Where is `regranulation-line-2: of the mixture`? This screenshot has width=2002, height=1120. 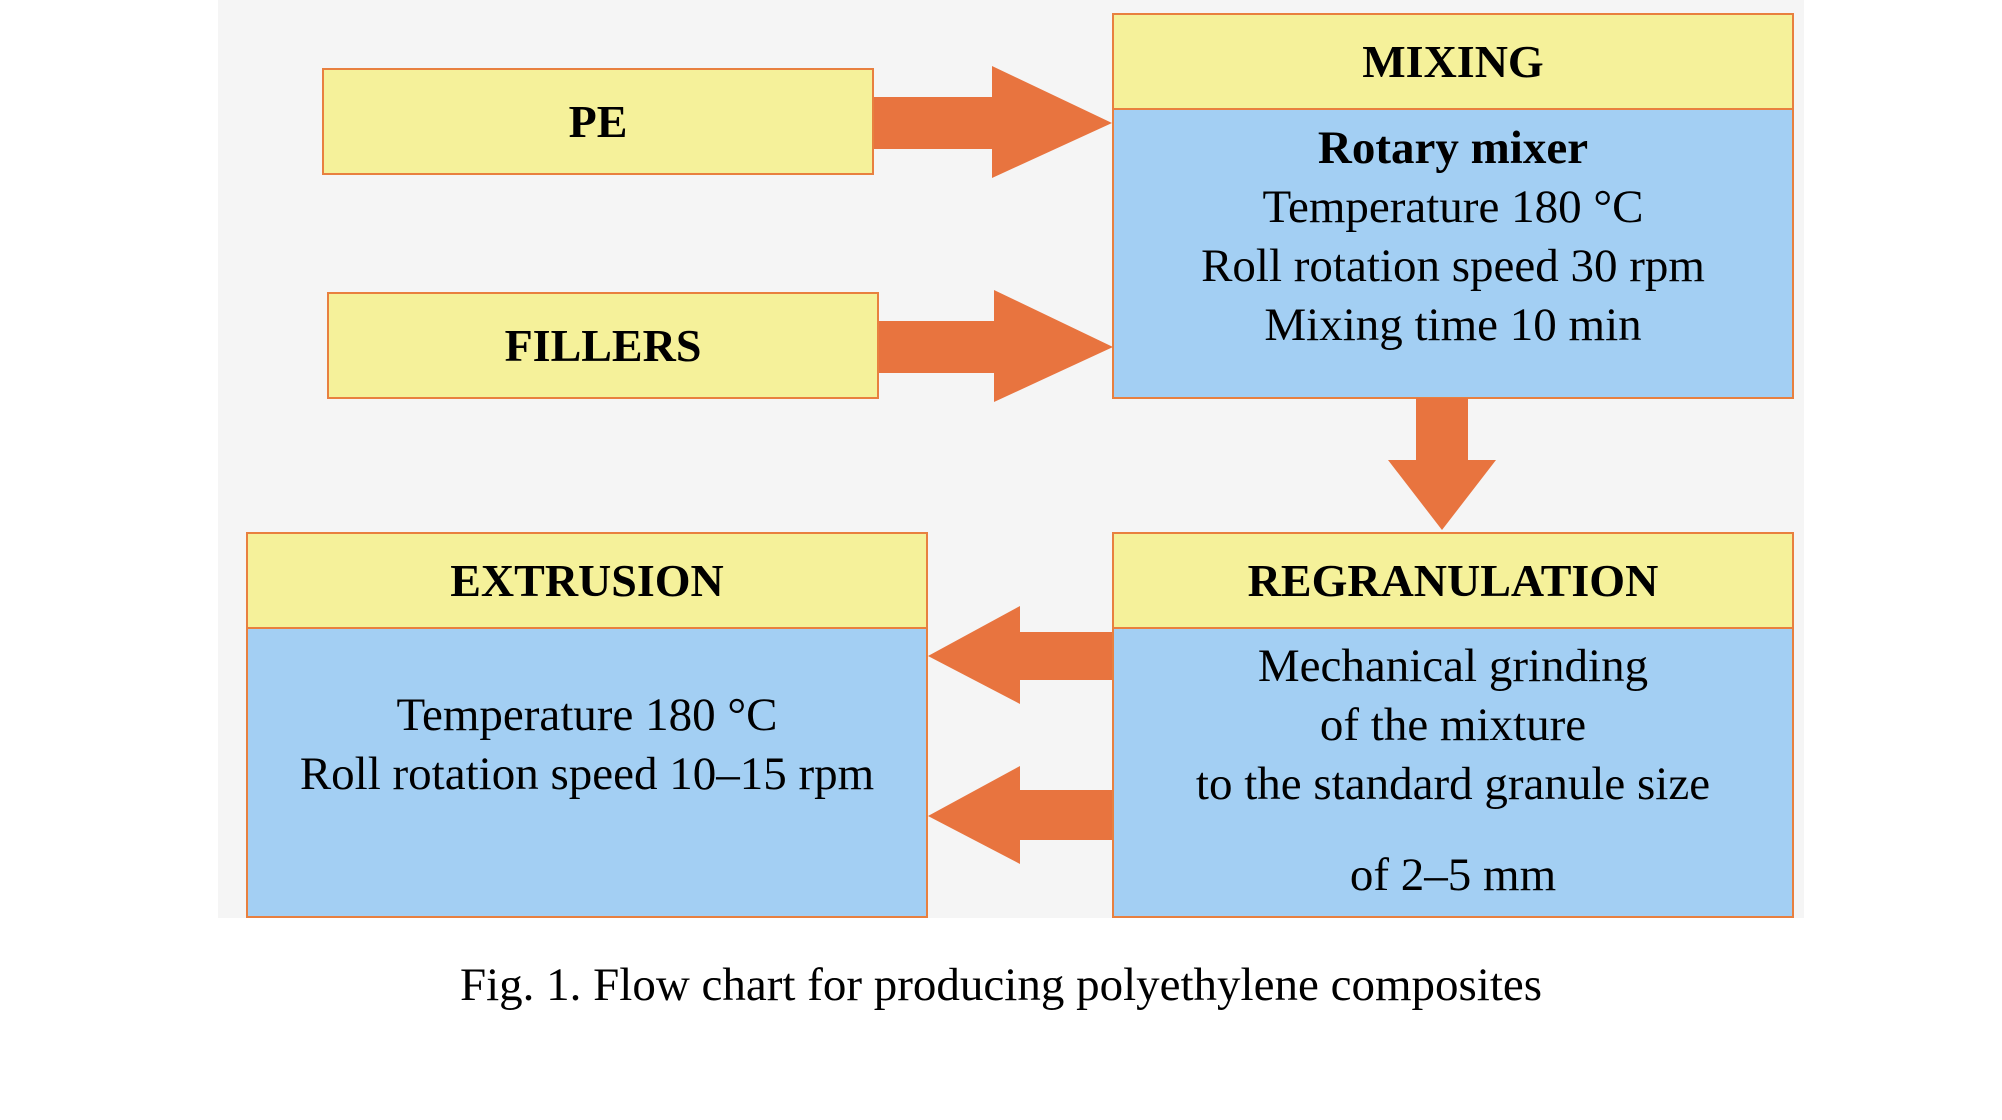
regranulation-line-2: of the mixture is located at coordinates (1453, 725).